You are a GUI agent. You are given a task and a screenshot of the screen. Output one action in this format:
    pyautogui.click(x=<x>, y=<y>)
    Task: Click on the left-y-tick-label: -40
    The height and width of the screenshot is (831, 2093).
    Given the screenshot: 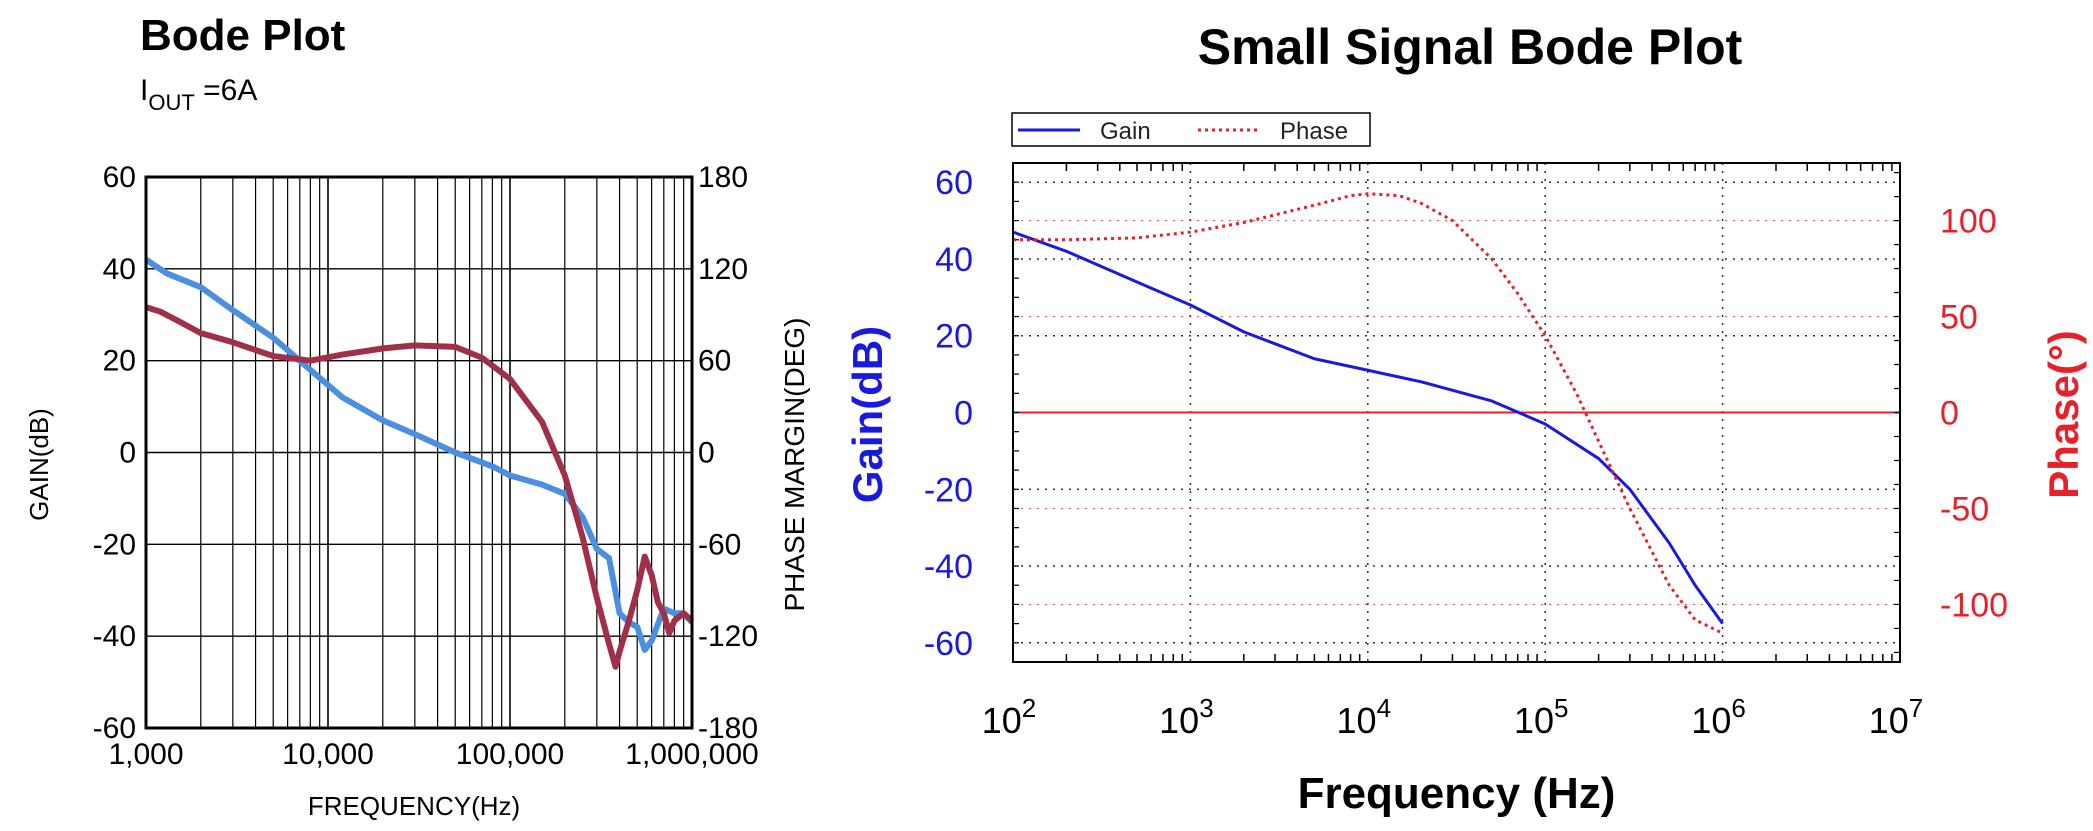 What is the action you would take?
    pyautogui.click(x=114, y=636)
    